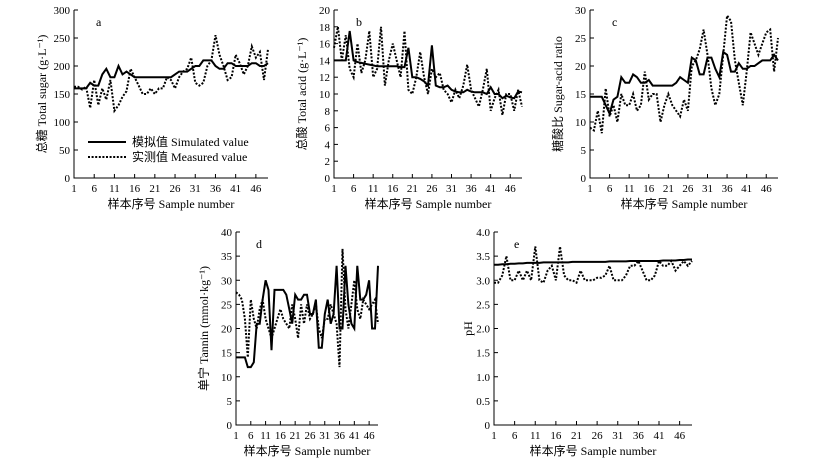 The width and height of the screenshot is (836, 461). I want to click on y-tick-label: 2.0, so click(483, 330).